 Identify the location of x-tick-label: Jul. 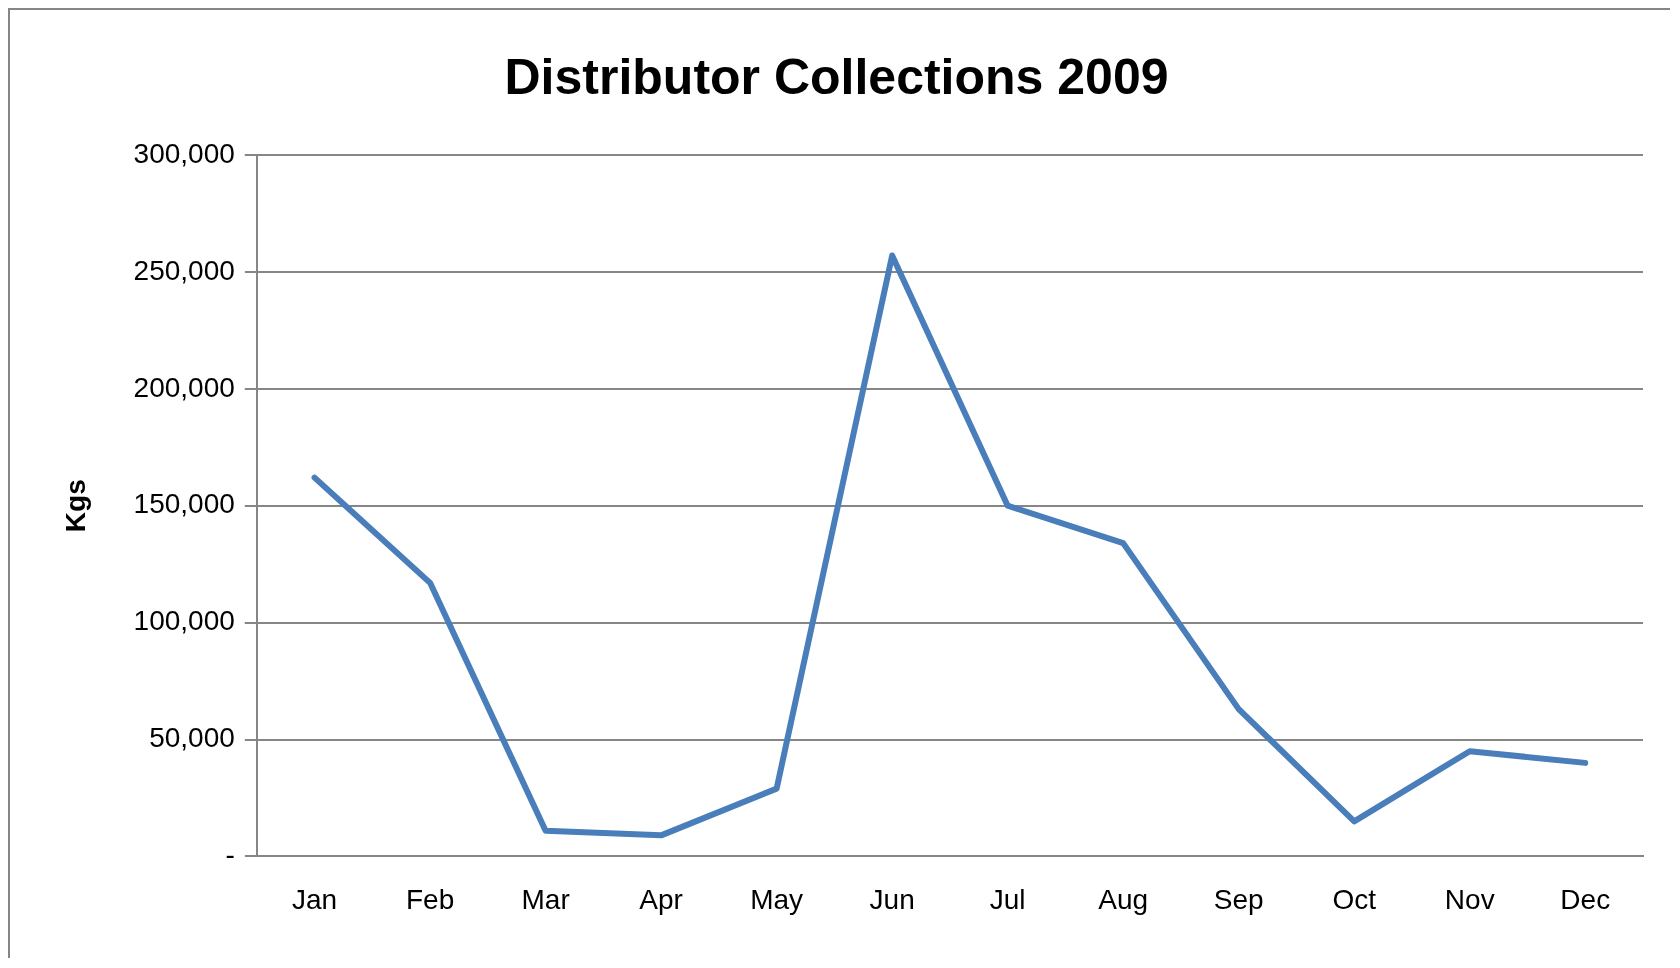
(1007, 899).